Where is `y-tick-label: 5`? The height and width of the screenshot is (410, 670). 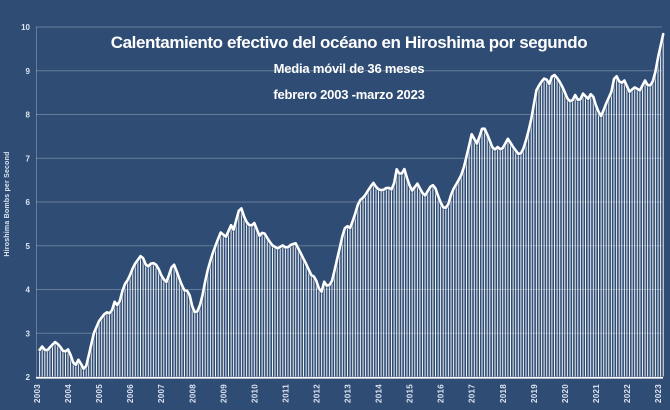 y-tick-label: 5 is located at coordinates (28, 246).